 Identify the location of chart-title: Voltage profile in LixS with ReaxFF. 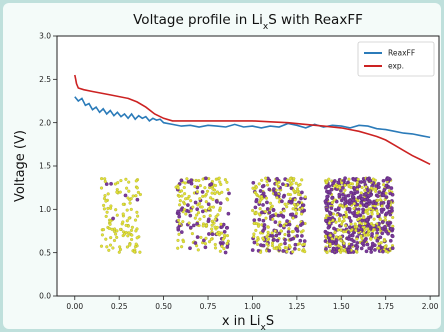
(248, 22).